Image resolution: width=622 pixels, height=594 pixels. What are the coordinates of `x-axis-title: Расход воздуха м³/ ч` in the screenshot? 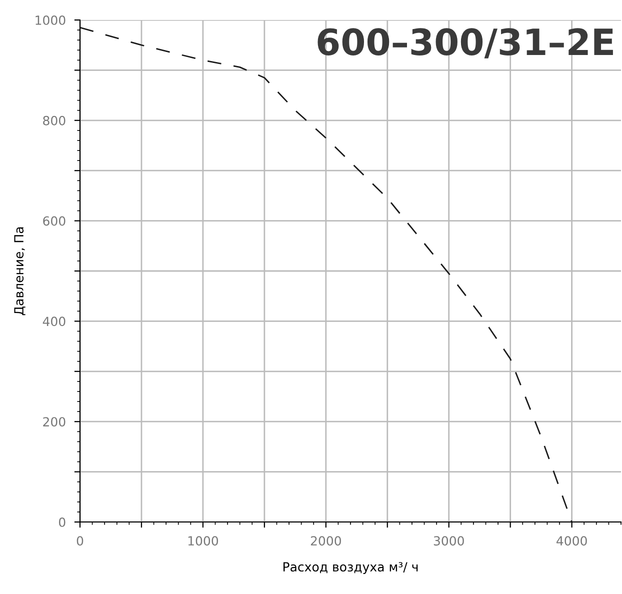 It's located at (350, 568).